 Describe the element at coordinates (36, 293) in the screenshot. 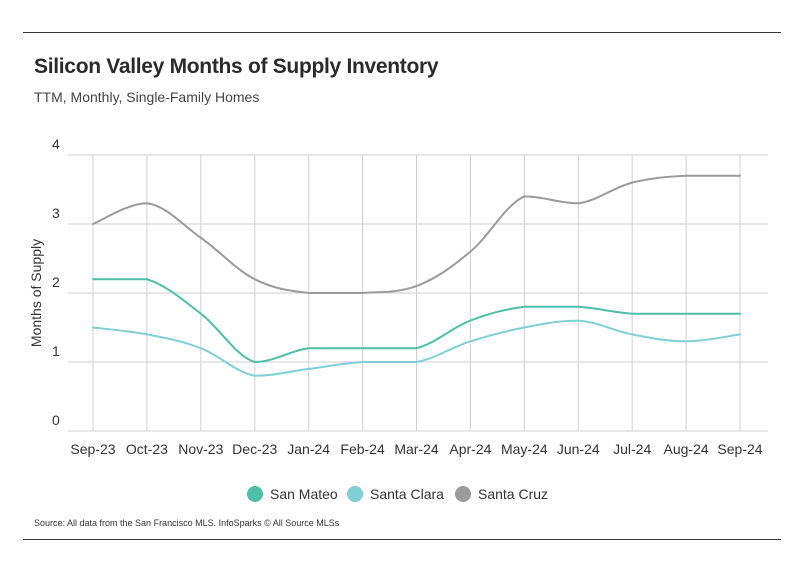

I see `y-axis-title: Months of Supply` at that location.